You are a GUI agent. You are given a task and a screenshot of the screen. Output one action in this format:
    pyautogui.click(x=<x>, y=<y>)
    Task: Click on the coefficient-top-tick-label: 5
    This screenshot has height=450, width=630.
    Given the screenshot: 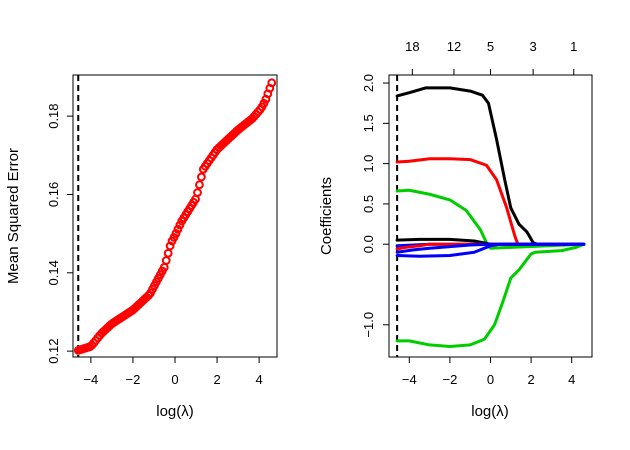 What is the action you would take?
    pyautogui.click(x=490, y=46)
    